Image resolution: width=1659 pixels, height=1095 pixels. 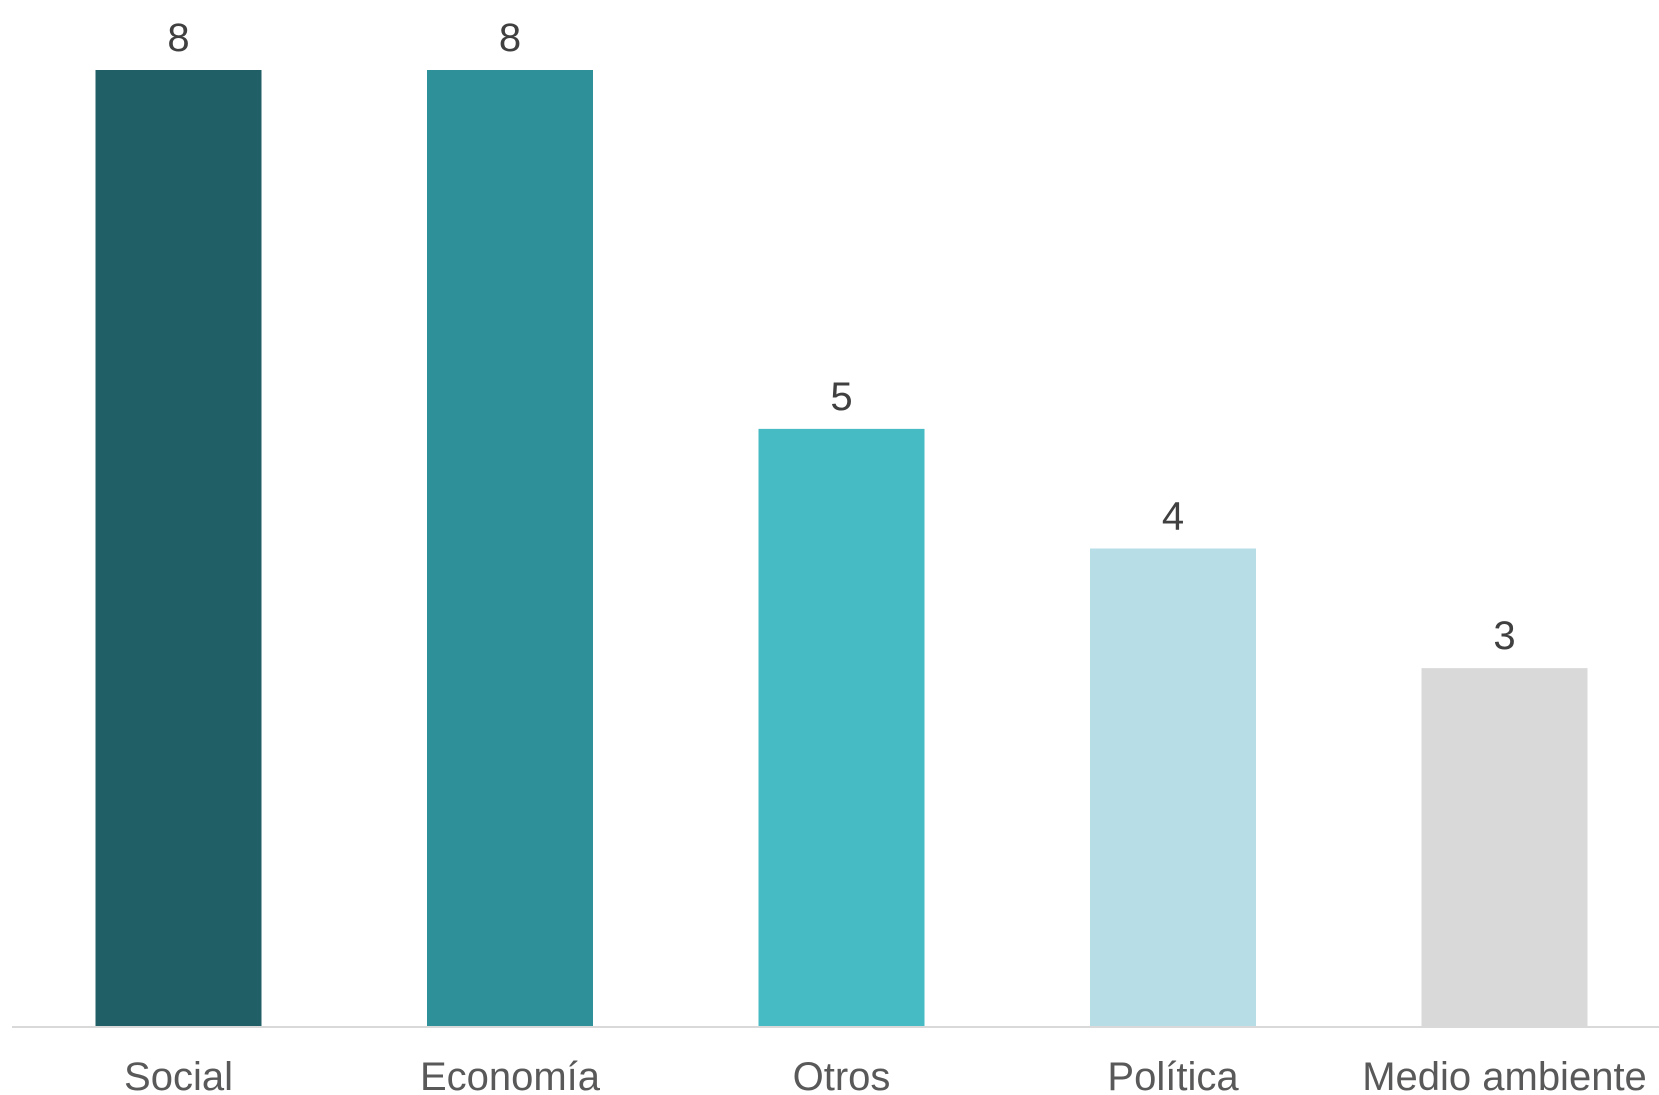 I want to click on tick-label-otros: Otros, so click(x=842, y=1075).